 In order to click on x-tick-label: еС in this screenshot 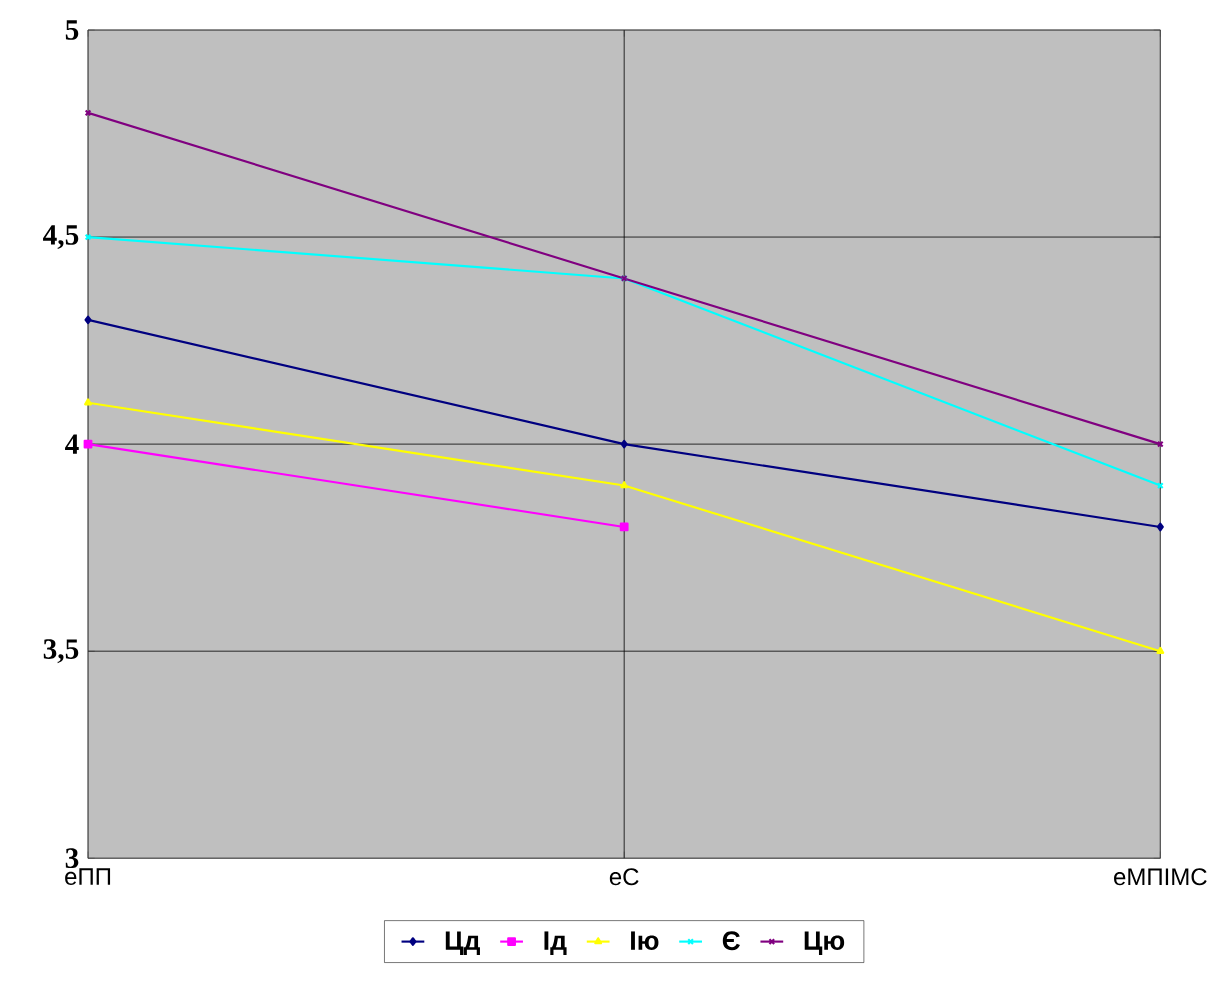, I will do `click(624, 877)`.